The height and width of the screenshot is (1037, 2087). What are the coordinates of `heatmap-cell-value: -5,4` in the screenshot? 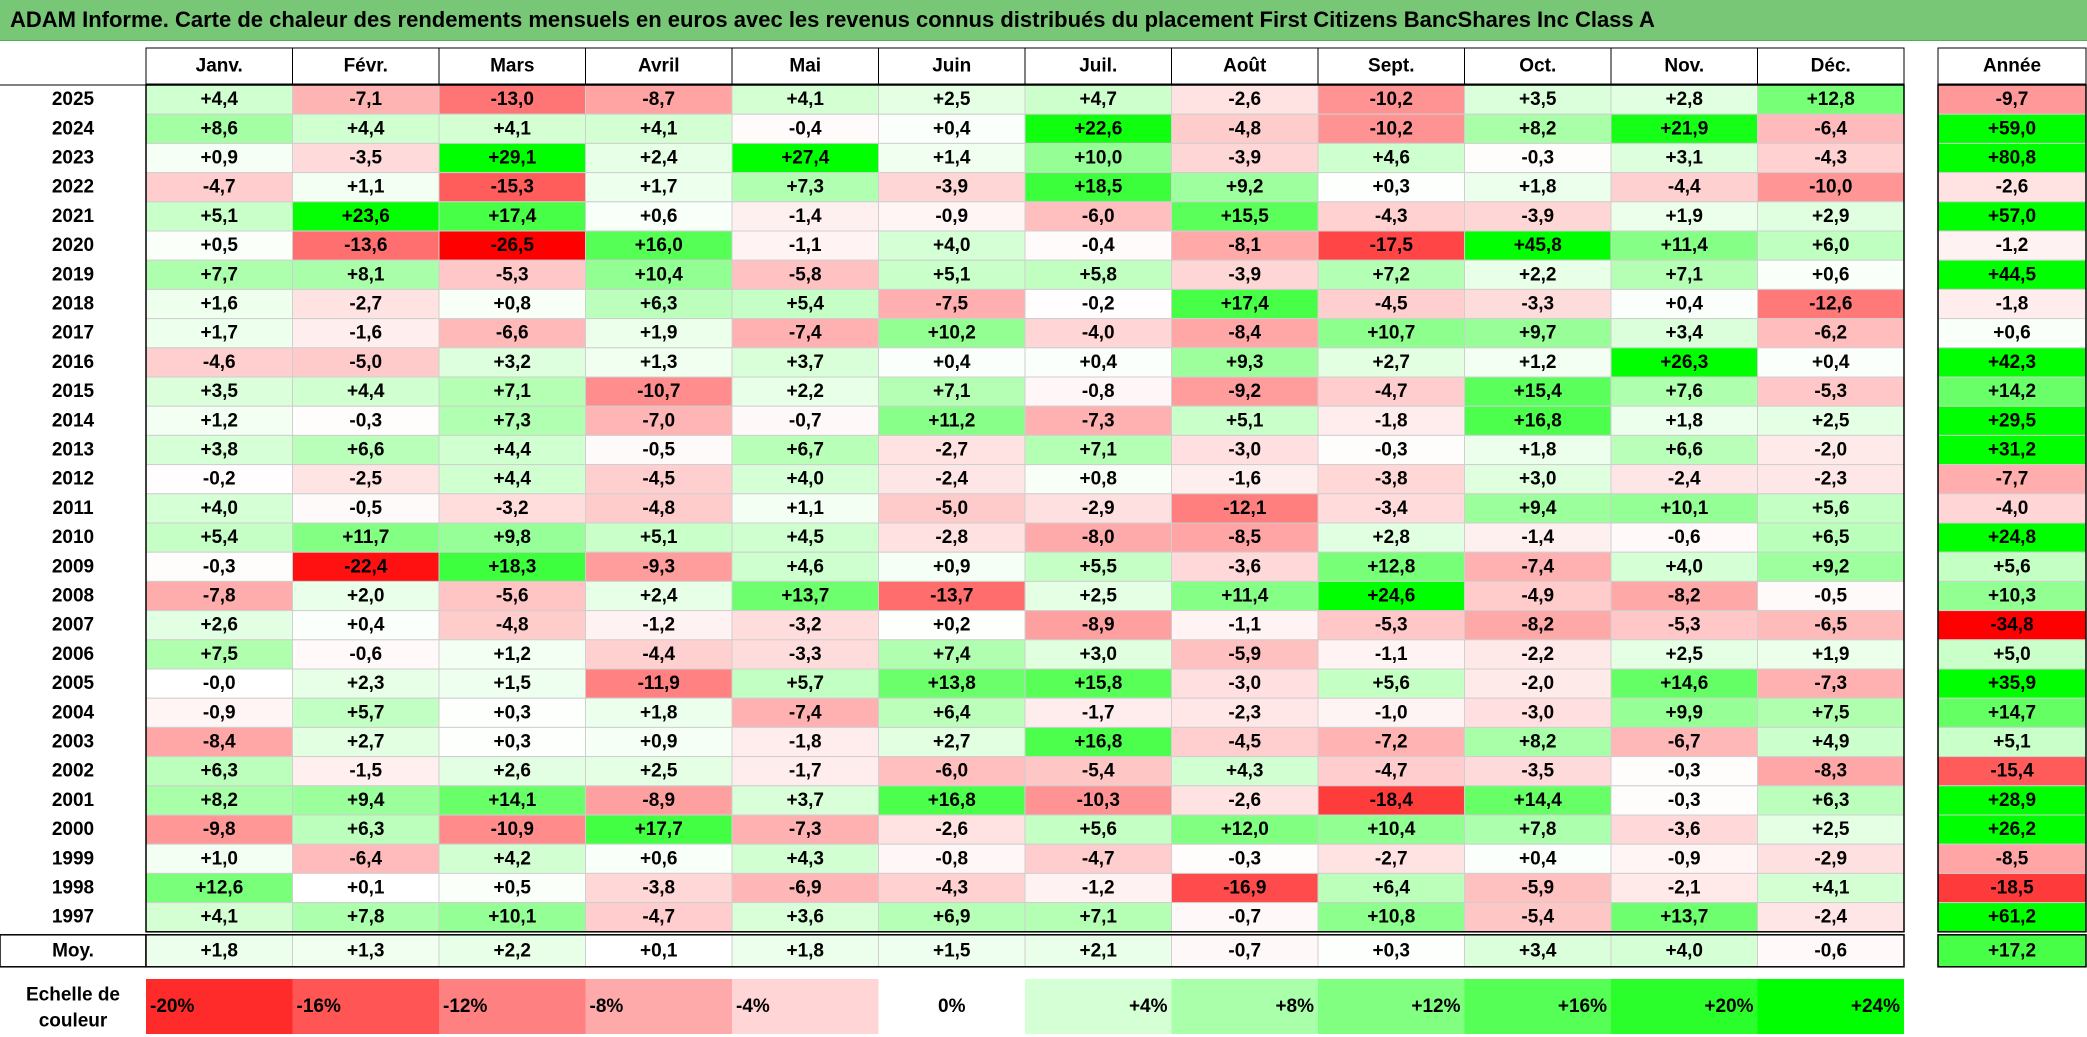 It's located at (1098, 771).